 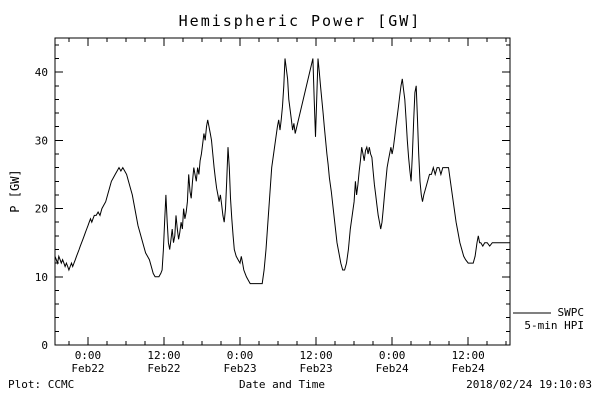 What do you see at coordinates (571, 312) in the screenshot?
I see `legend-source-label: SWPC` at bounding box center [571, 312].